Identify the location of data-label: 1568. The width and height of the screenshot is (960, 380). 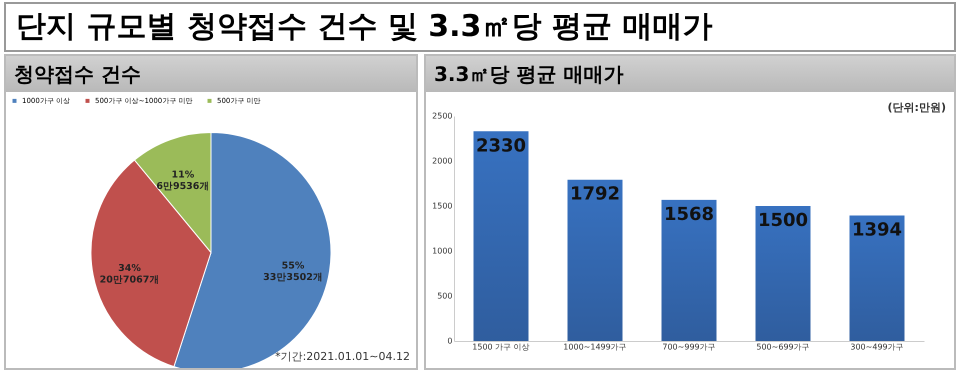
(689, 214).